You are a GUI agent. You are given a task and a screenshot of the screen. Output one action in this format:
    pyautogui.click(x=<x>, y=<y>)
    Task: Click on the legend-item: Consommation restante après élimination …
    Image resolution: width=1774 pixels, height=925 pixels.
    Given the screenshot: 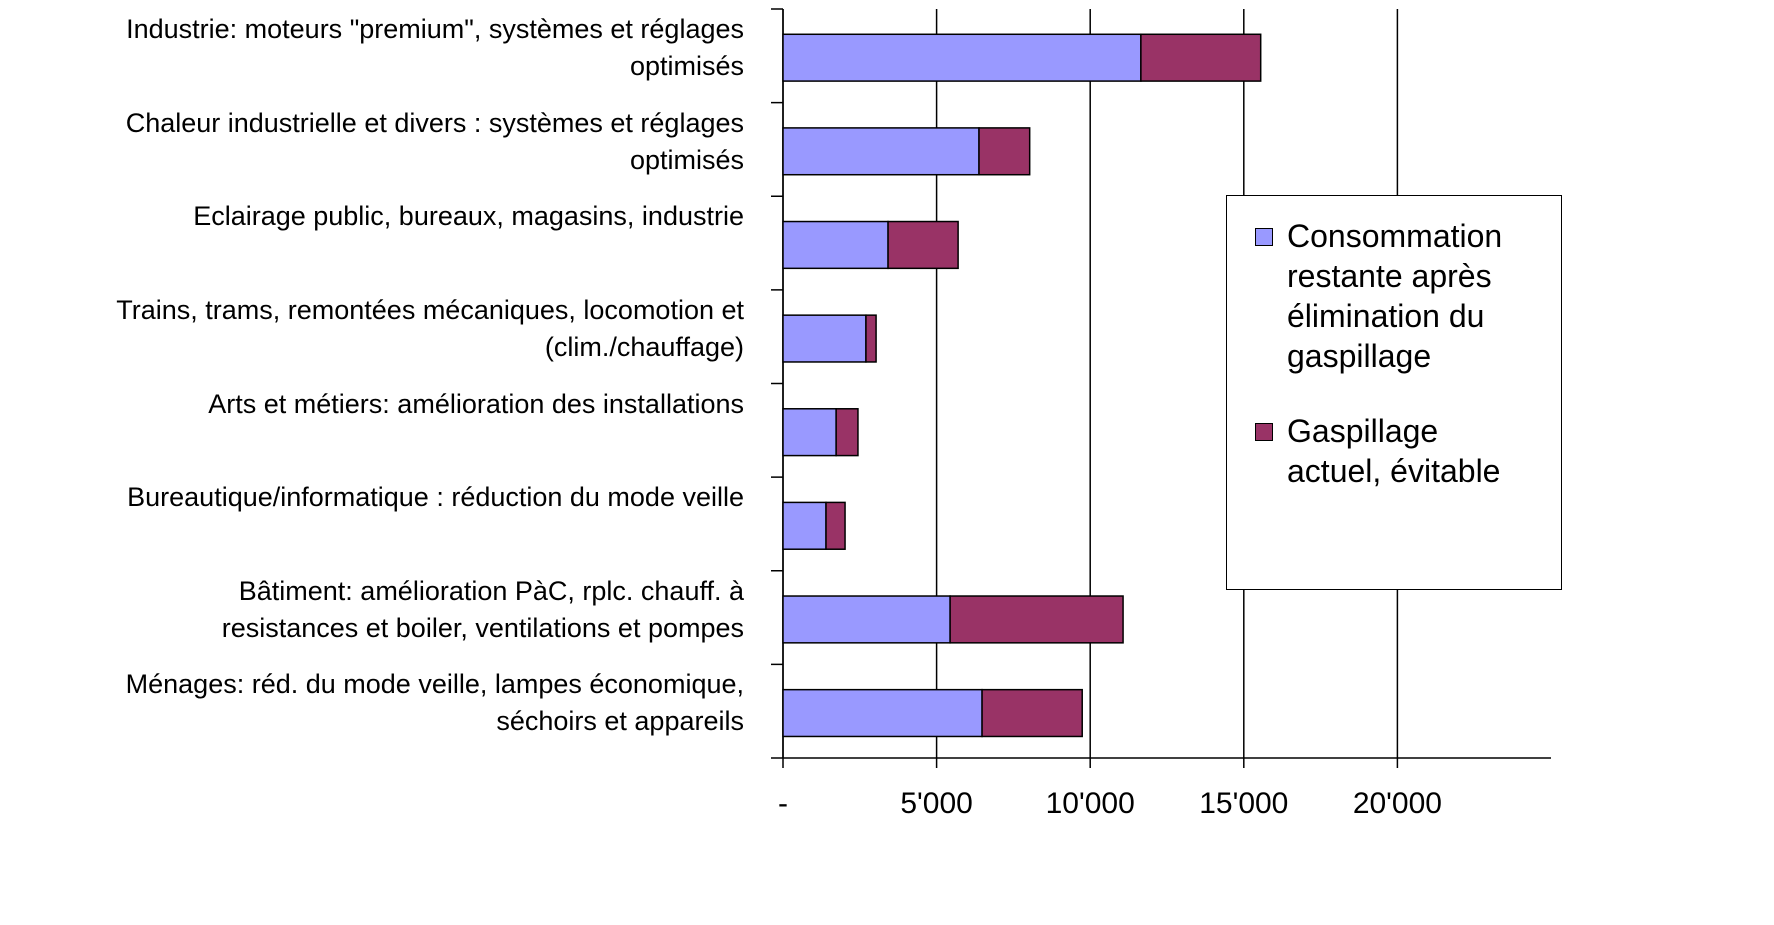 What is the action you would take?
    pyautogui.click(x=1378, y=296)
    